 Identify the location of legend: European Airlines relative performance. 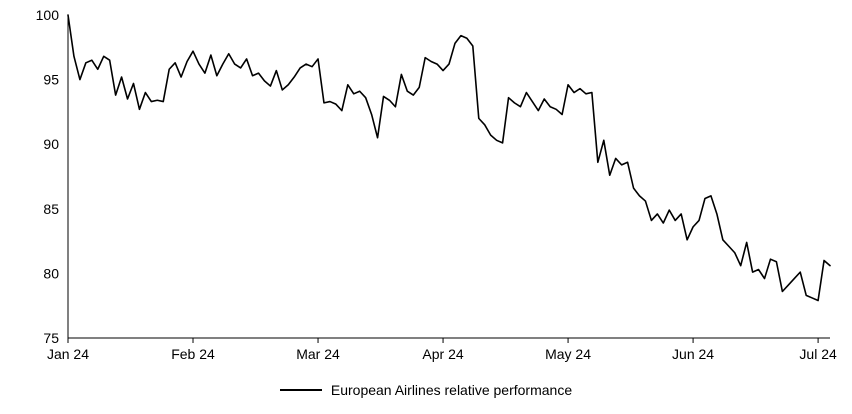
(426, 390).